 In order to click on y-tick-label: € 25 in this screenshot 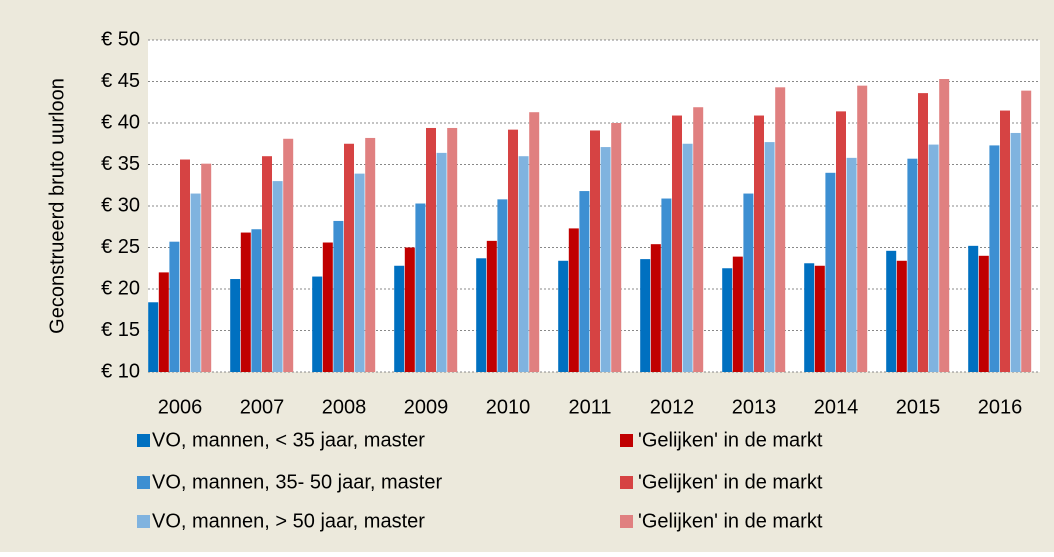, I will do `click(120, 247)`.